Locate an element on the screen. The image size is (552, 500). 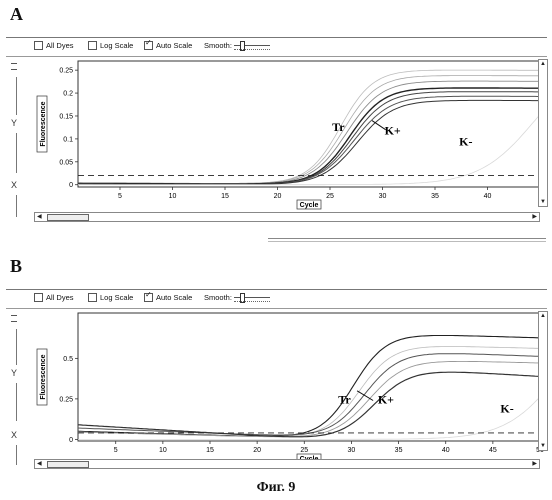
panel-b-log-scale-toggle: Log Scale is located at coordinates (110, 297).